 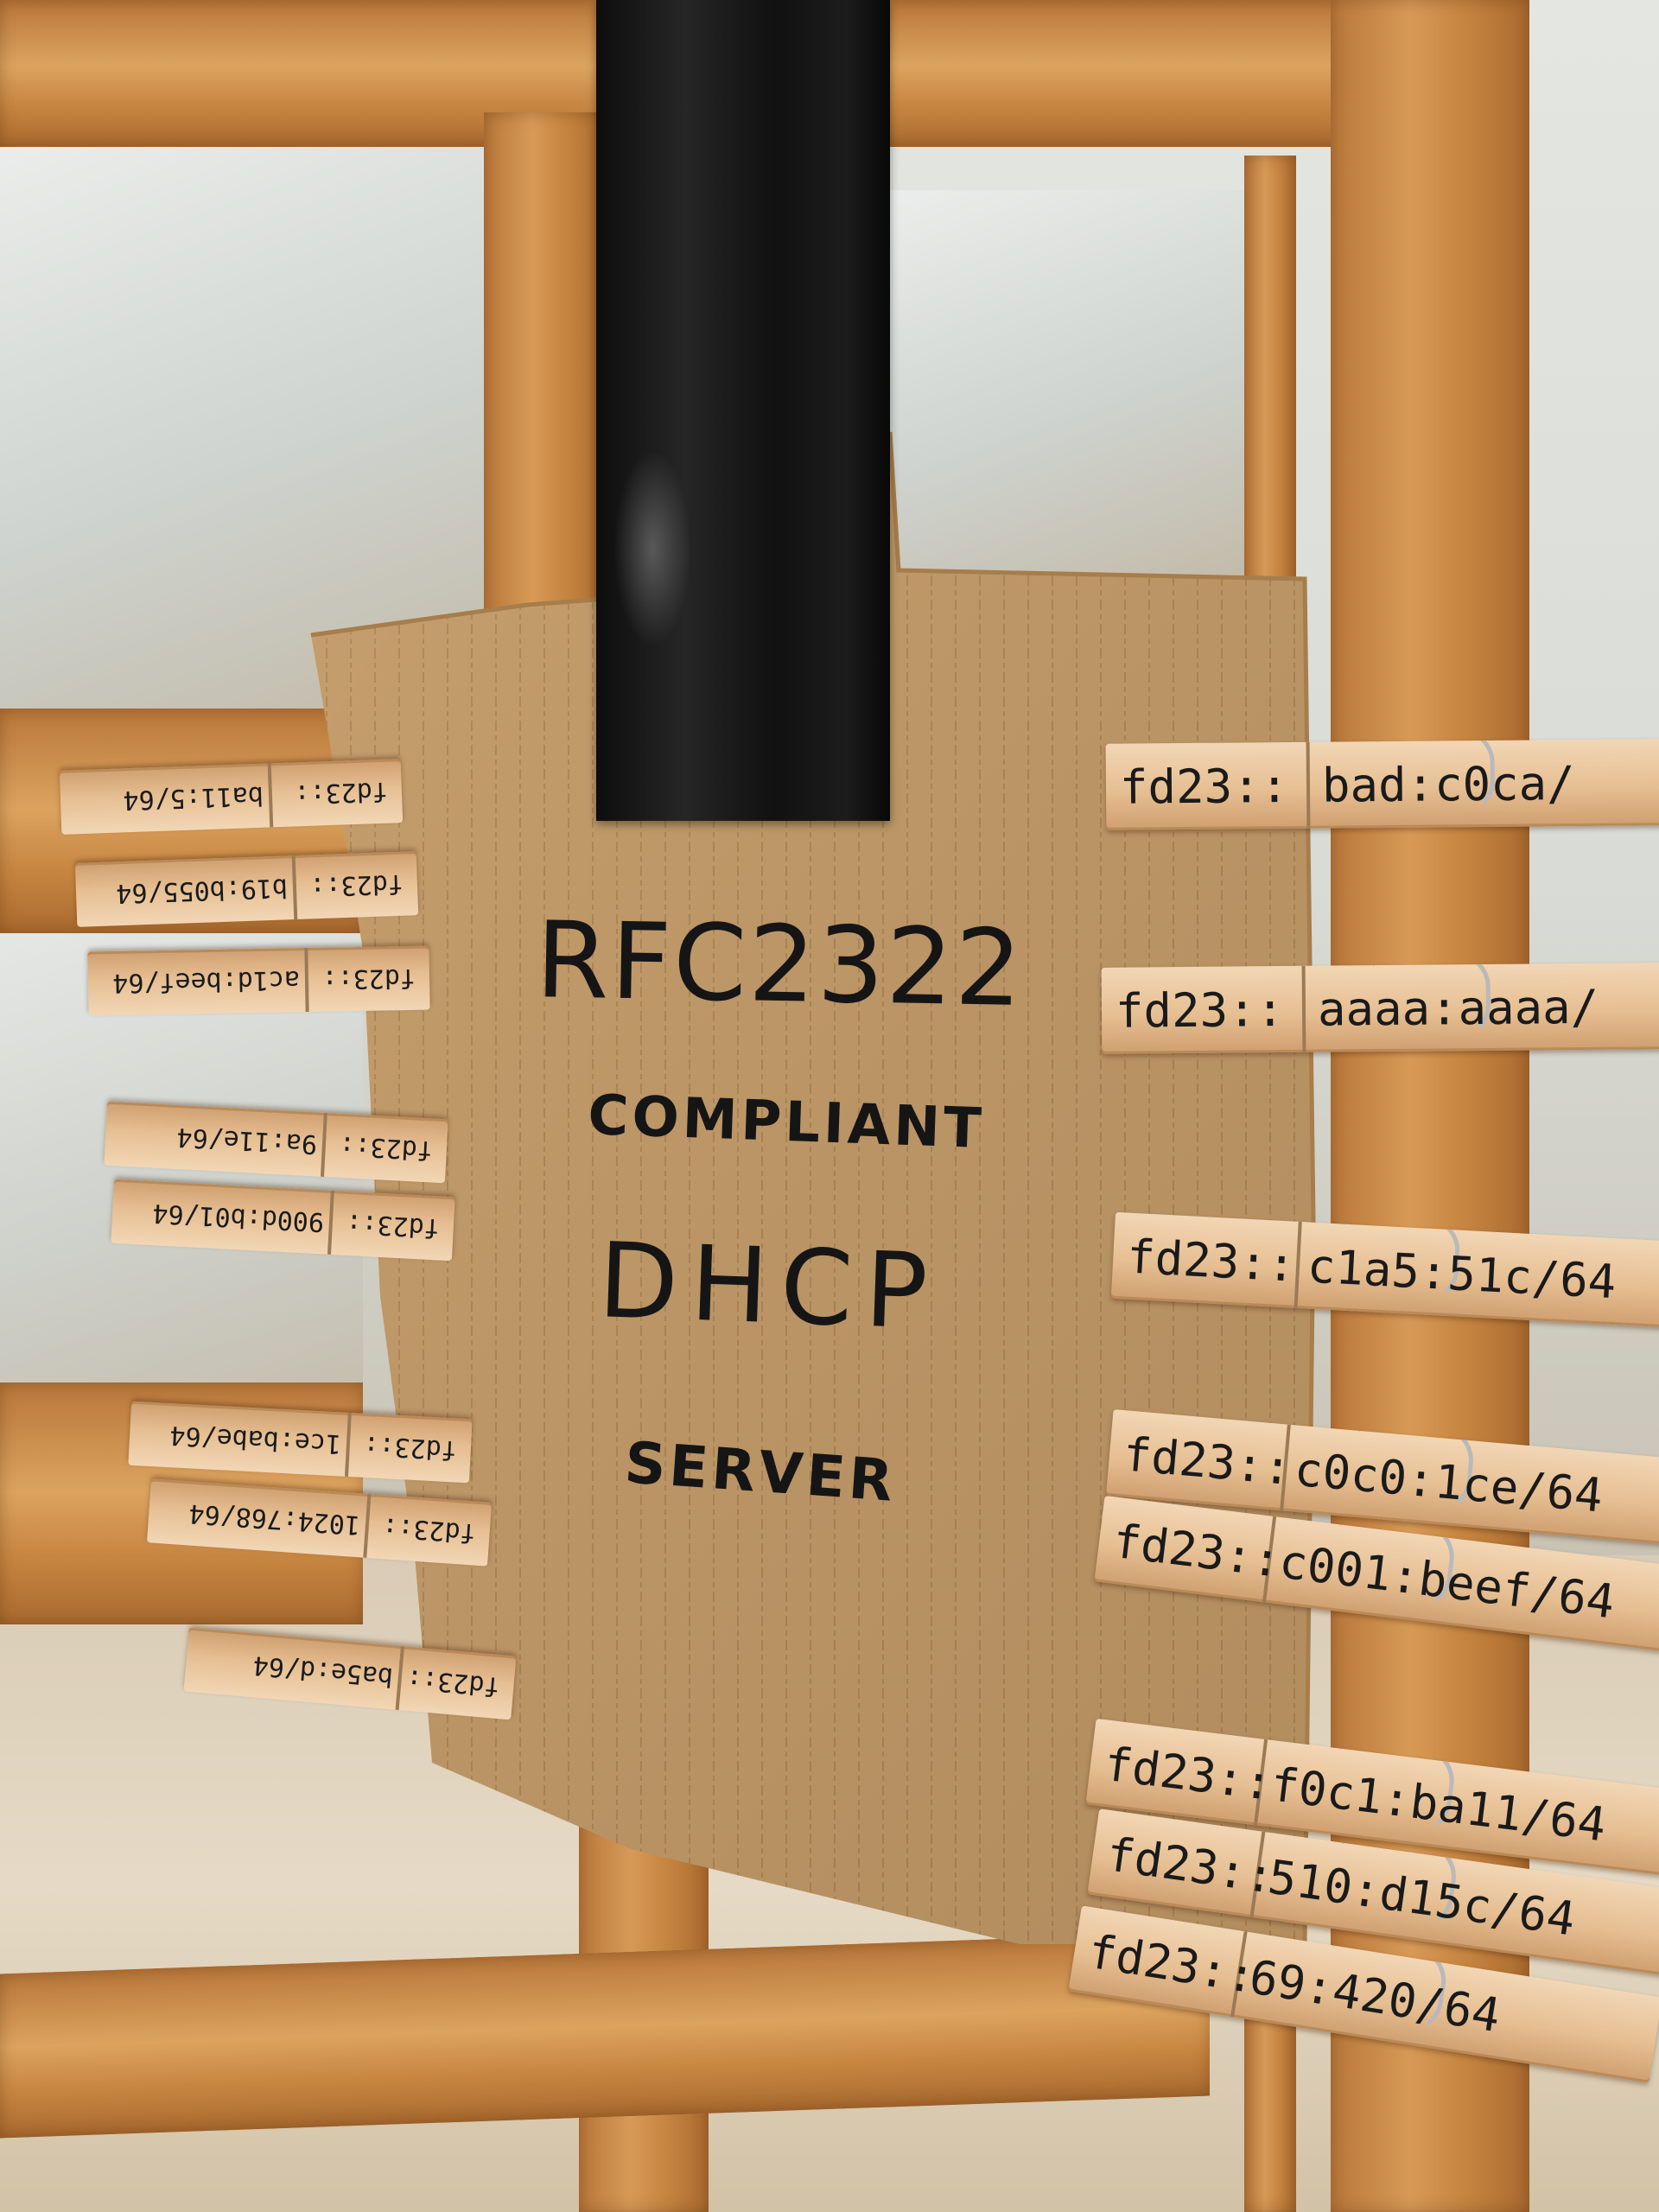 I want to click on pin-suffix: aaaa:aaaa/, so click(x=1458, y=1008).